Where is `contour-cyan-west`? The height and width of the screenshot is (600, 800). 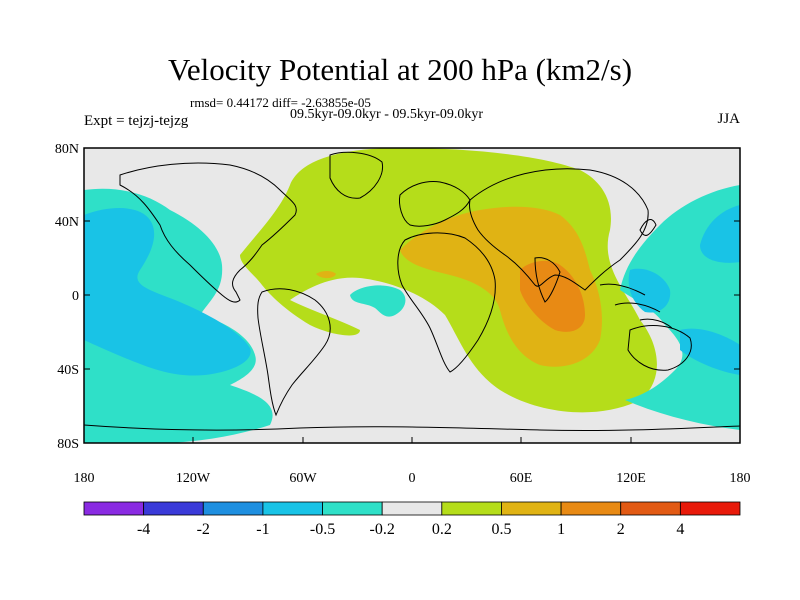 contour-cyan-west is located at coordinates (167, 292).